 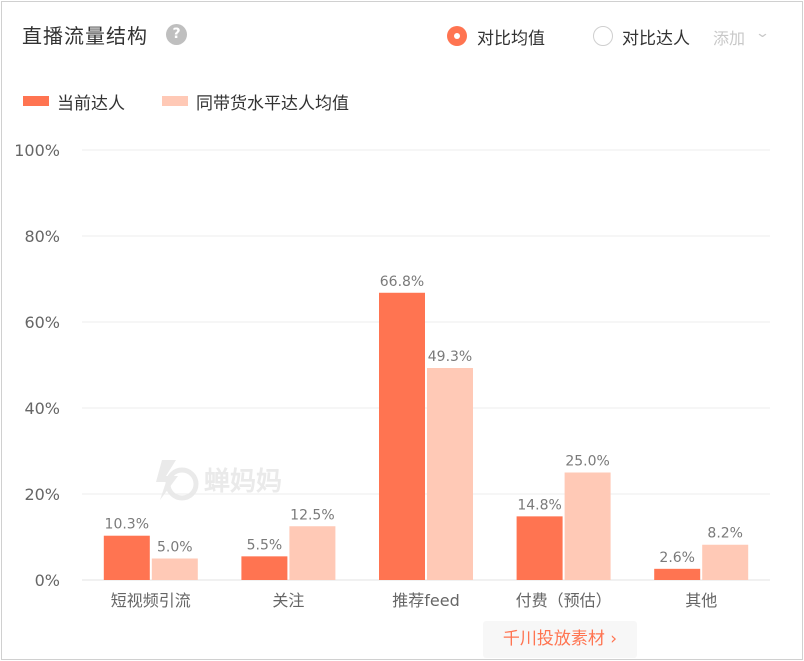 I want to click on watermark-text: 蝉妈妈, so click(x=243, y=481).